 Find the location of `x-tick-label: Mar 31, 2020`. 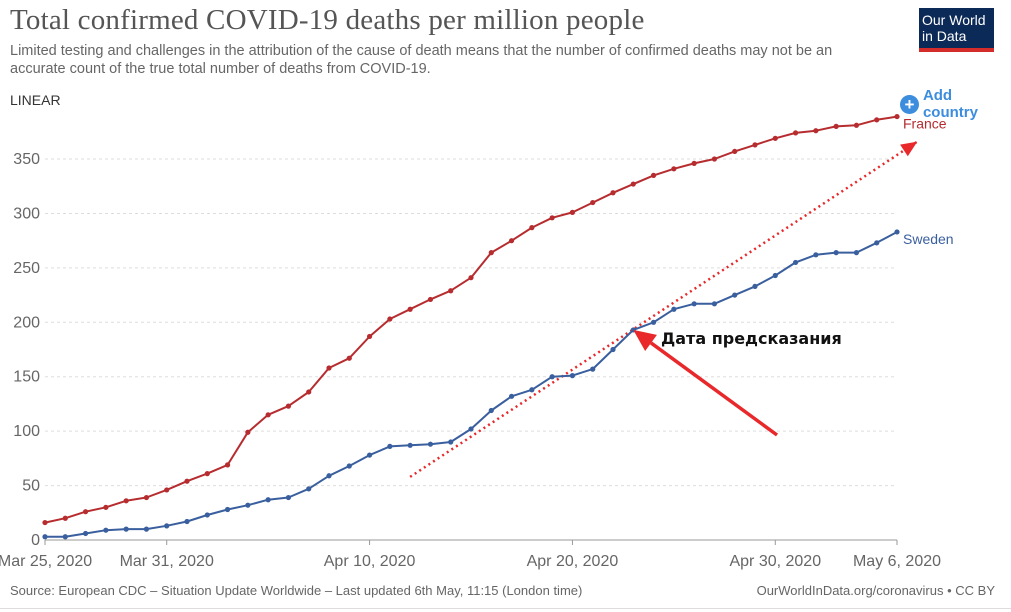

x-tick-label: Mar 31, 2020 is located at coordinates (167, 561).